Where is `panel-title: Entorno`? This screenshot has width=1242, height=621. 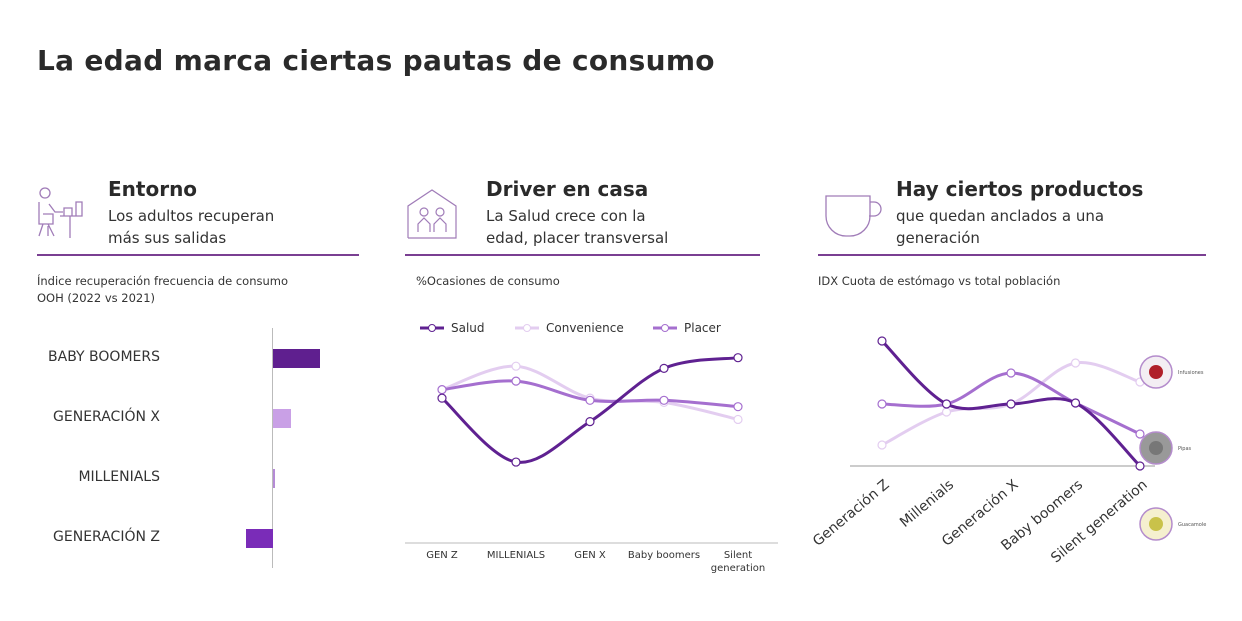
panel-title: Entorno is located at coordinates (153, 189).